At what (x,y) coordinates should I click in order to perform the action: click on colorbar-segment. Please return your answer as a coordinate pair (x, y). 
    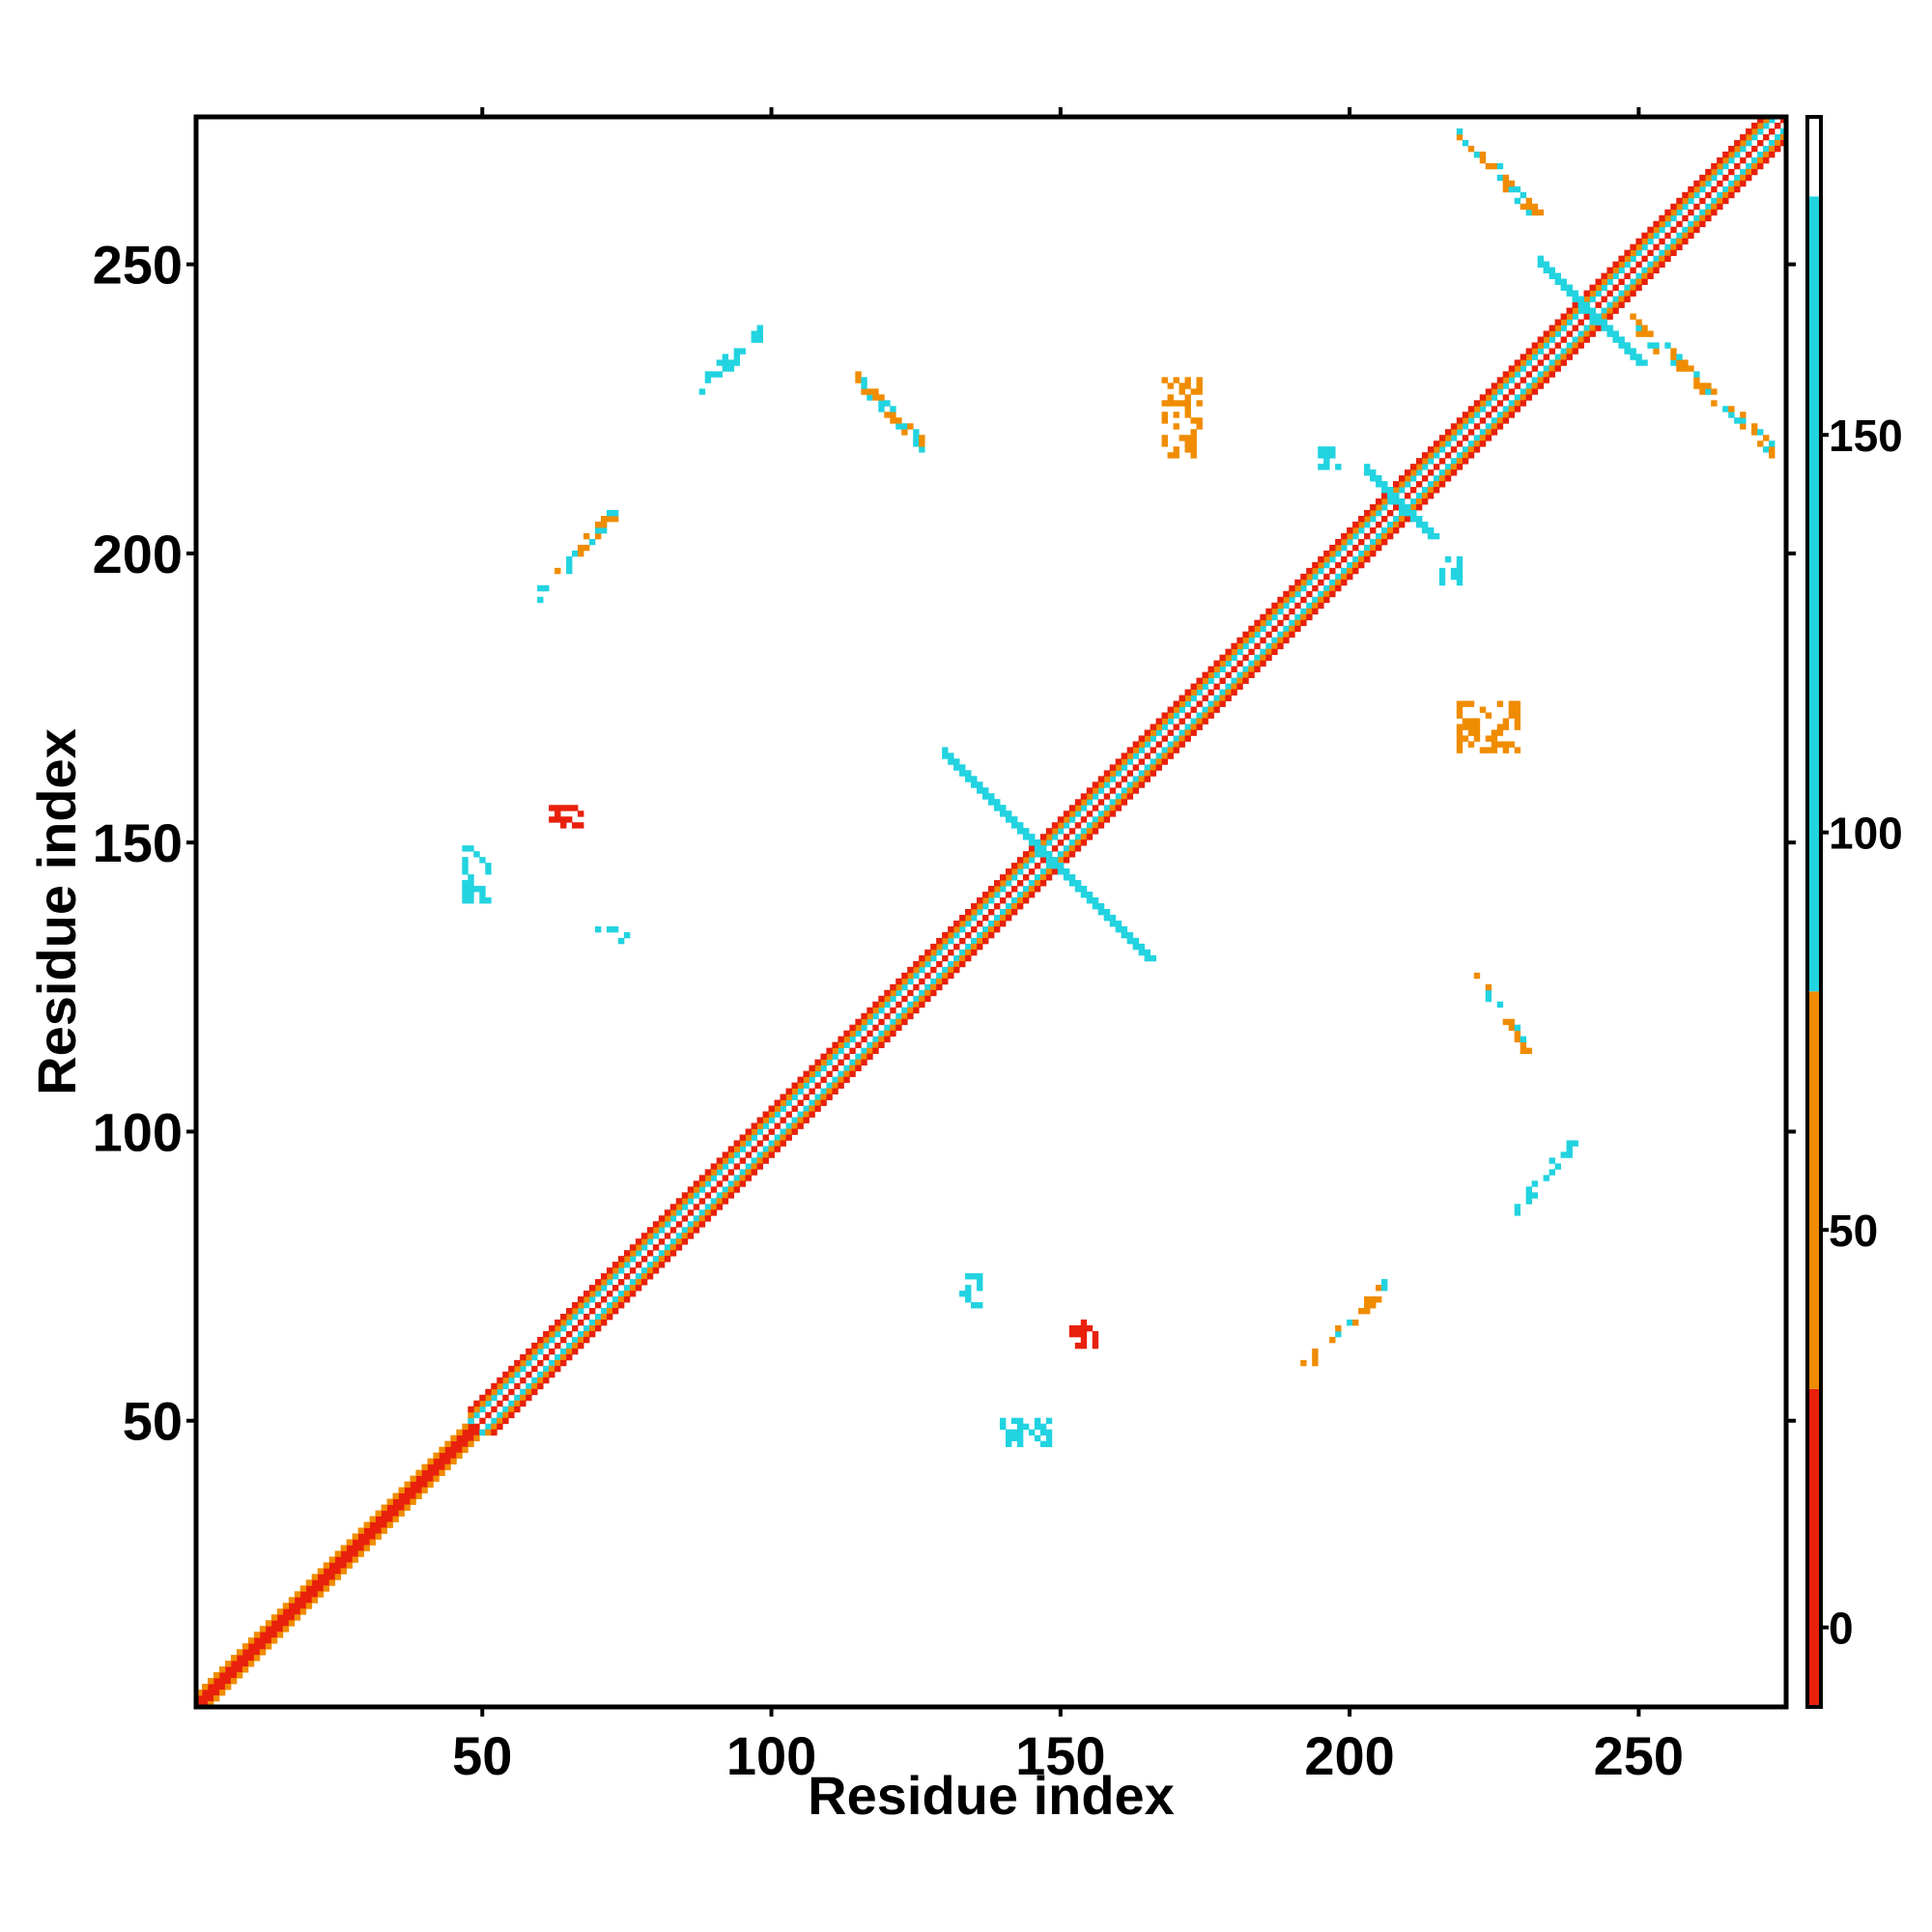
    Looking at the image, I should click on (1814, 594).